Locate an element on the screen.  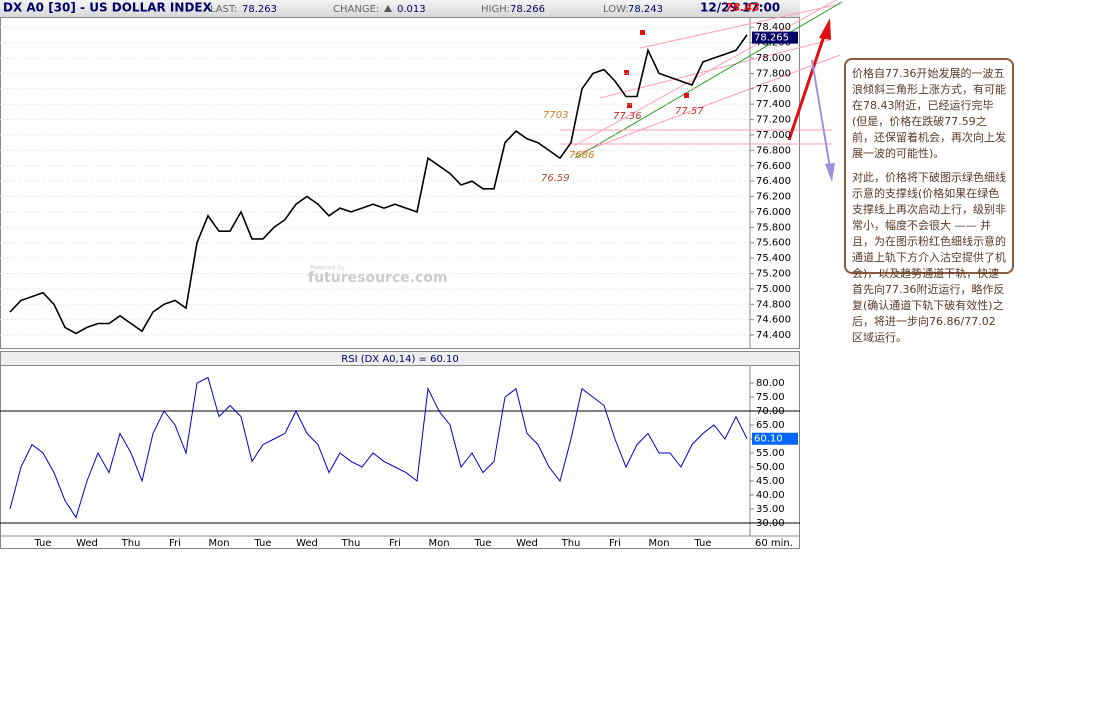
up-arrowhead is located at coordinates (825, 29).